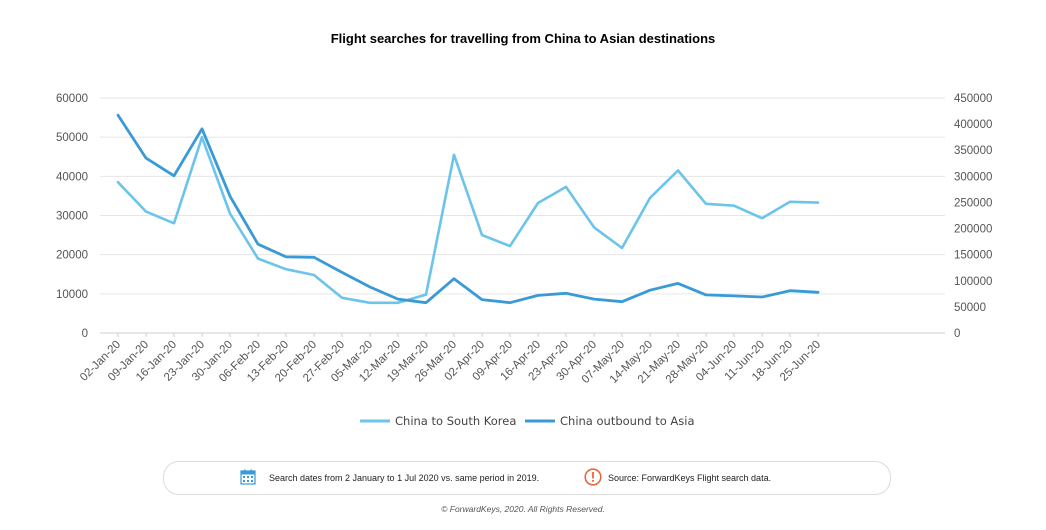 The width and height of the screenshot is (1046, 530). What do you see at coordinates (973, 282) in the screenshot?
I see `right-tick-label: 100000` at bounding box center [973, 282].